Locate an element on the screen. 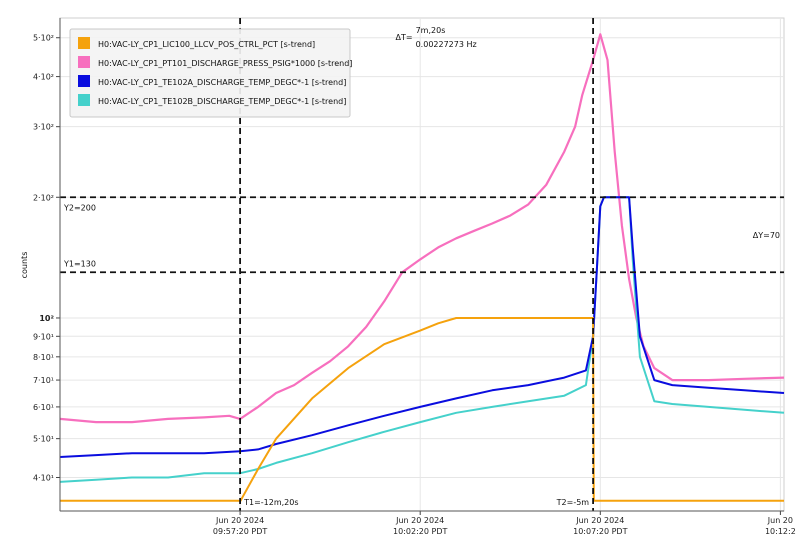 This screenshot has height=551, width=804. y-tick-label: 2·10² is located at coordinates (43, 197).